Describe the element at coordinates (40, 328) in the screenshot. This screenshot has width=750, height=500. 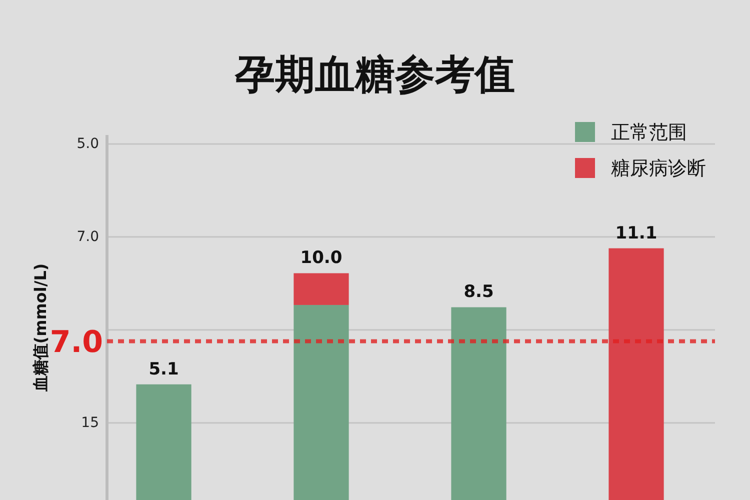
I see `y-axis-title: 血糖值(mmol/L)` at that location.